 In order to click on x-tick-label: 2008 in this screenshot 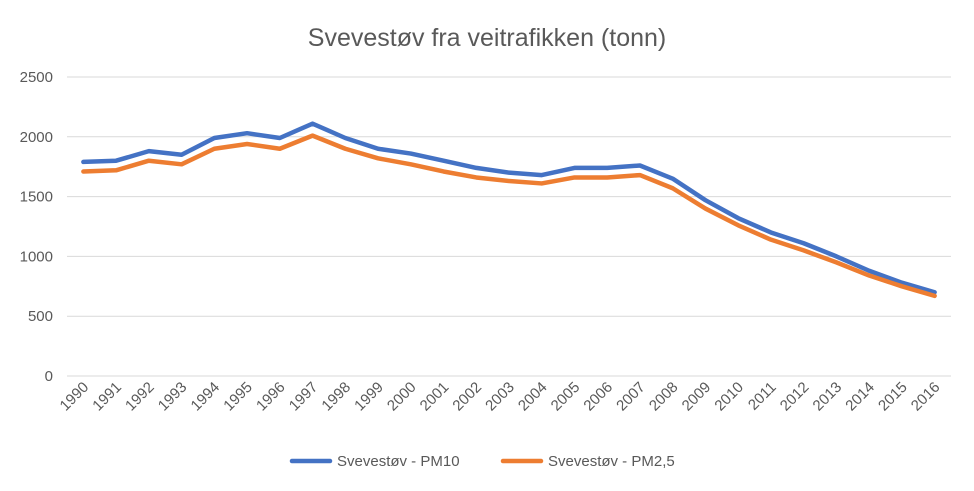, I will do `click(664, 397)`.